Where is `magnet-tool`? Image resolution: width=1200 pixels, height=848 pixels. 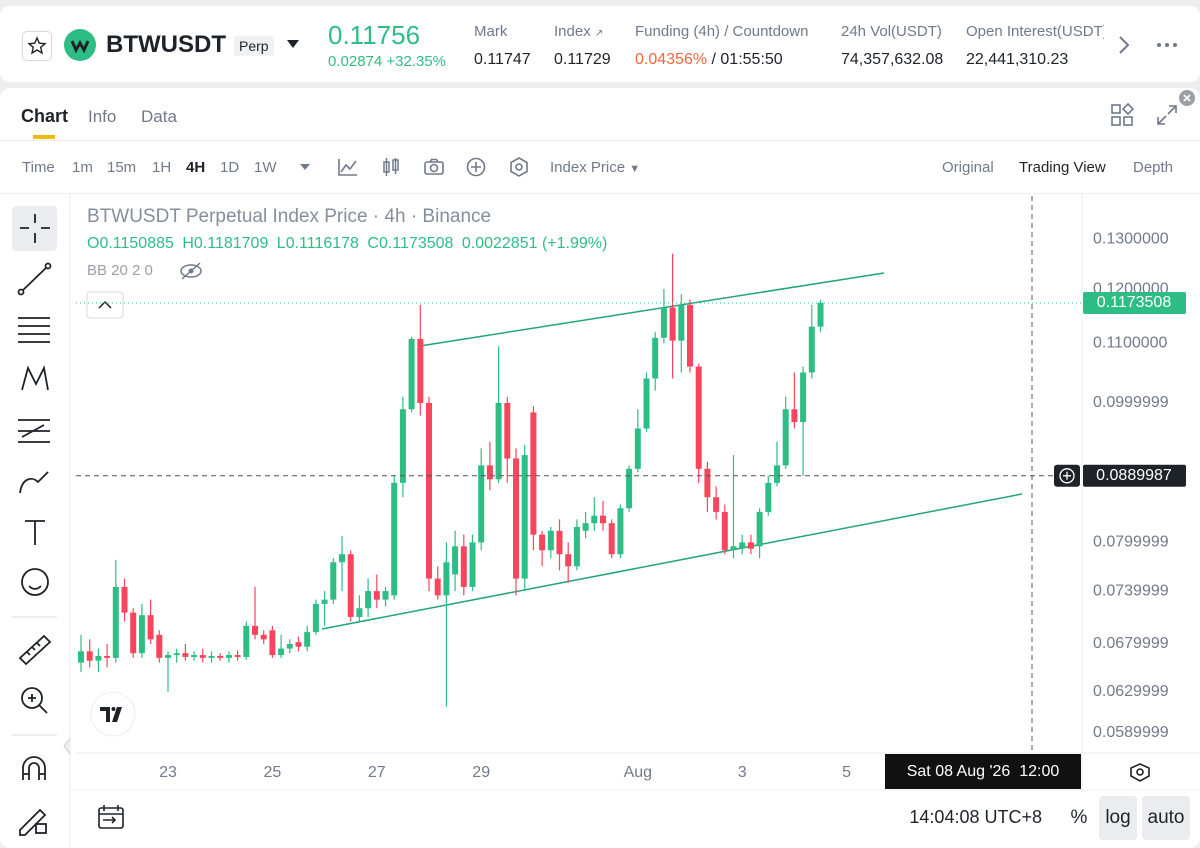
magnet-tool is located at coordinates (34, 768).